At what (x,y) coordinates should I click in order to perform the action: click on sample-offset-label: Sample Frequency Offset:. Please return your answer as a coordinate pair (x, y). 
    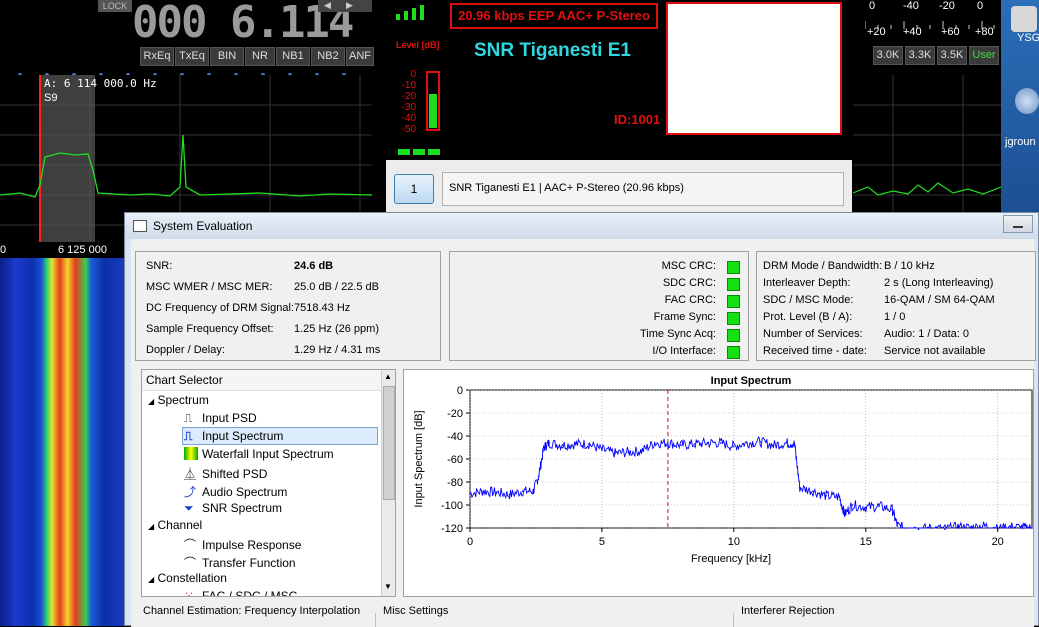
    Looking at the image, I should click on (210, 329).